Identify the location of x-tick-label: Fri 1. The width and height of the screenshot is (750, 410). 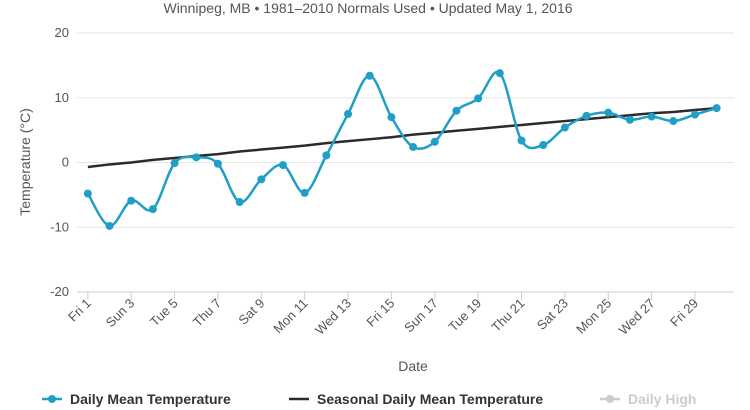
(79, 310).